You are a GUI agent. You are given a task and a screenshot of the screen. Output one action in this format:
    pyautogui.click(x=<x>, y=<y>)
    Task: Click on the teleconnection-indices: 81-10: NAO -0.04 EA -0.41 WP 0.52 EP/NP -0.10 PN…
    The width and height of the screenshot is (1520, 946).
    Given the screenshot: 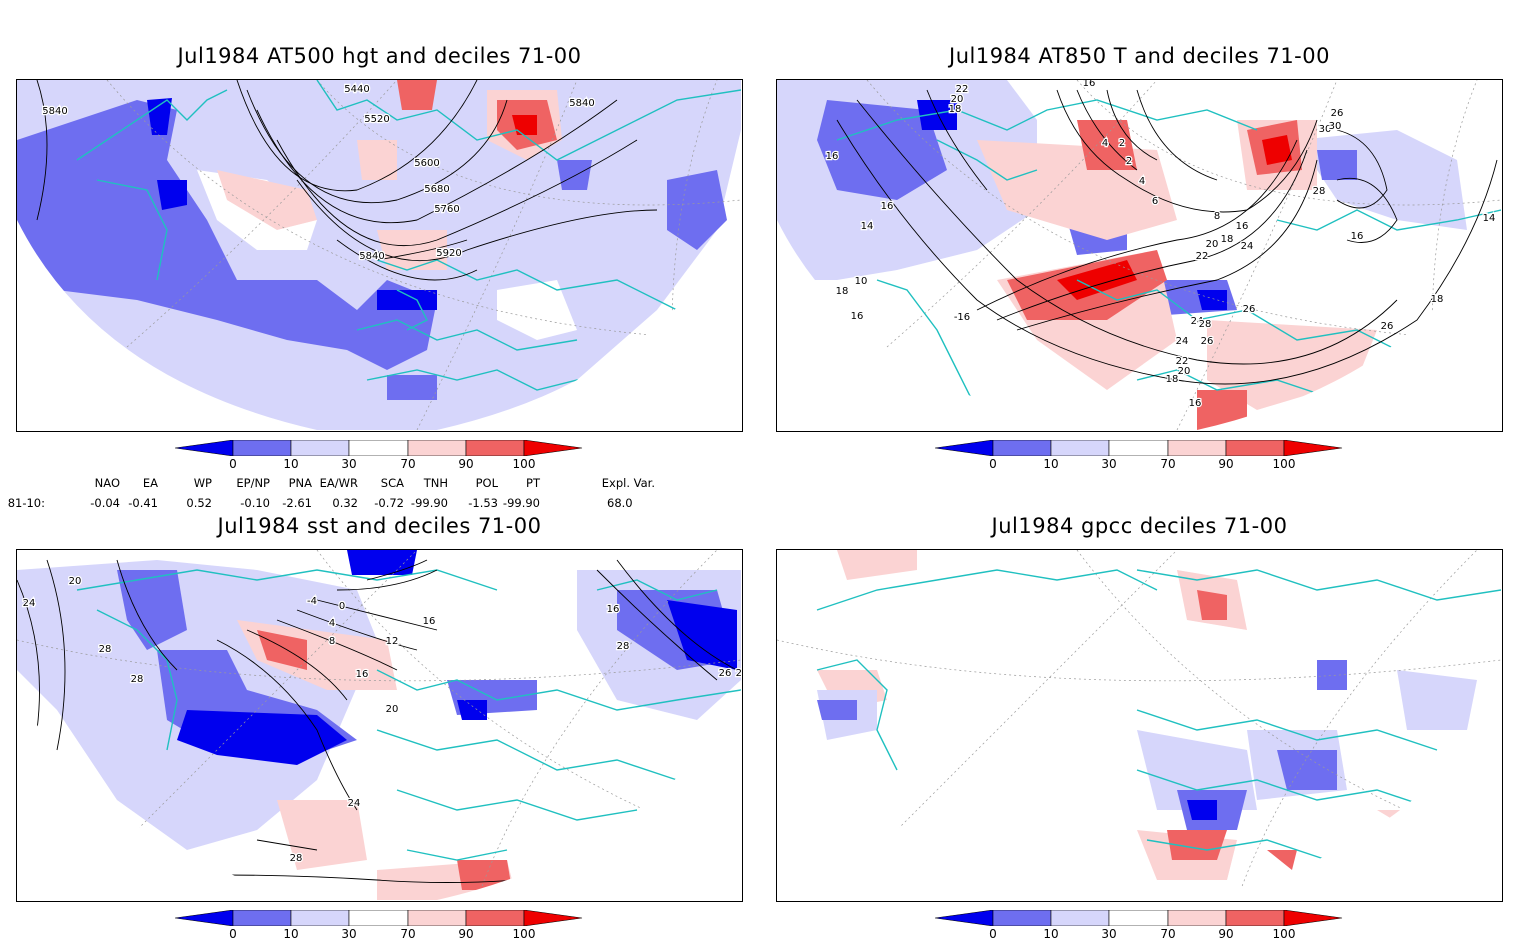 What is the action you would take?
    pyautogui.click(x=350, y=494)
    